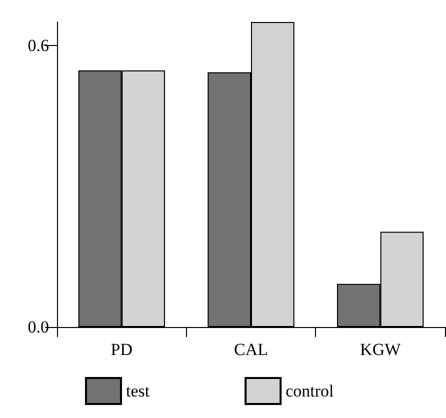  I want to click on x-tick-label: CAL, so click(251, 349).